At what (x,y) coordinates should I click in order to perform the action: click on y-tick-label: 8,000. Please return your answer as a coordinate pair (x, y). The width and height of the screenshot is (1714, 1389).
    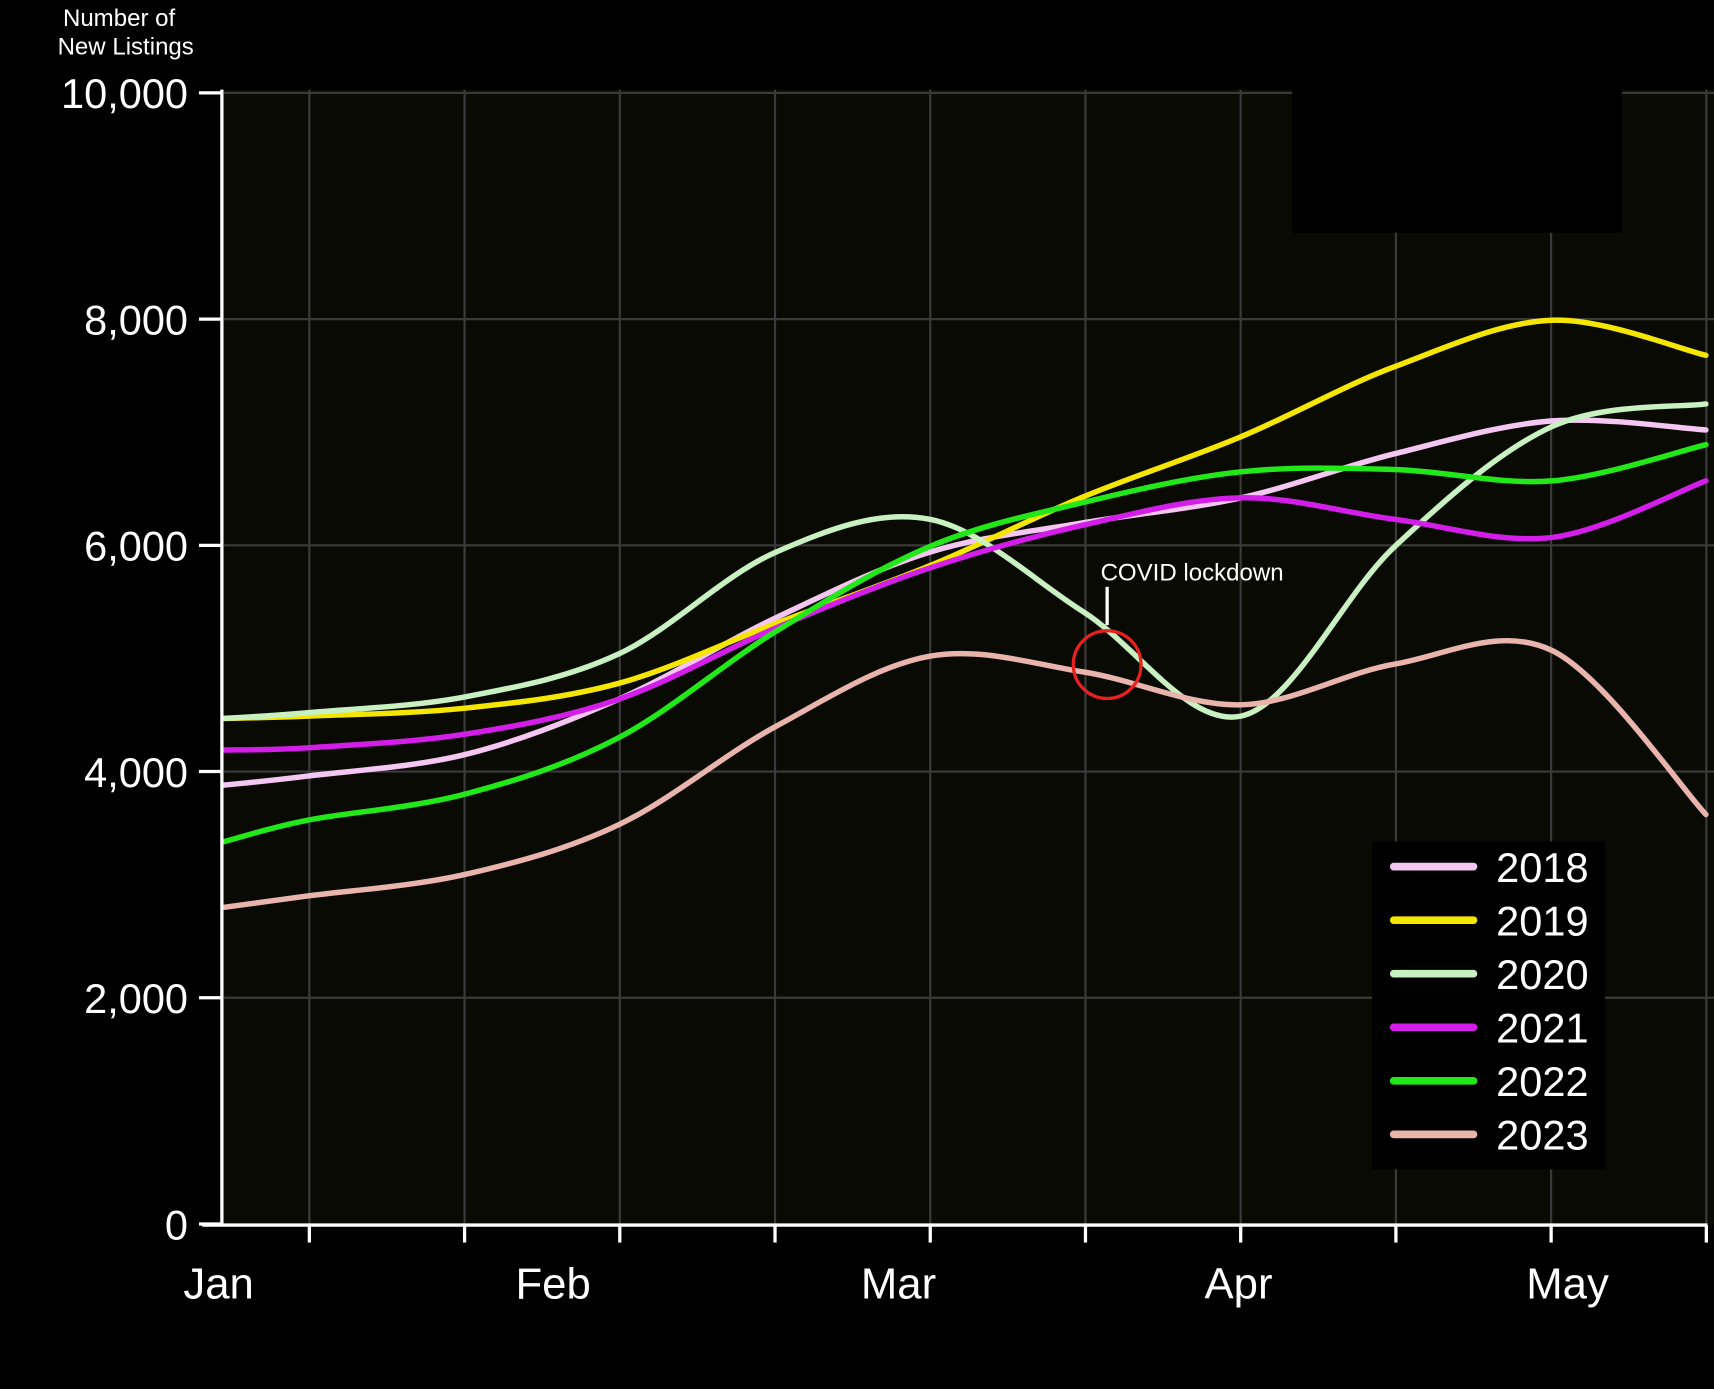
    Looking at the image, I should click on (136, 319).